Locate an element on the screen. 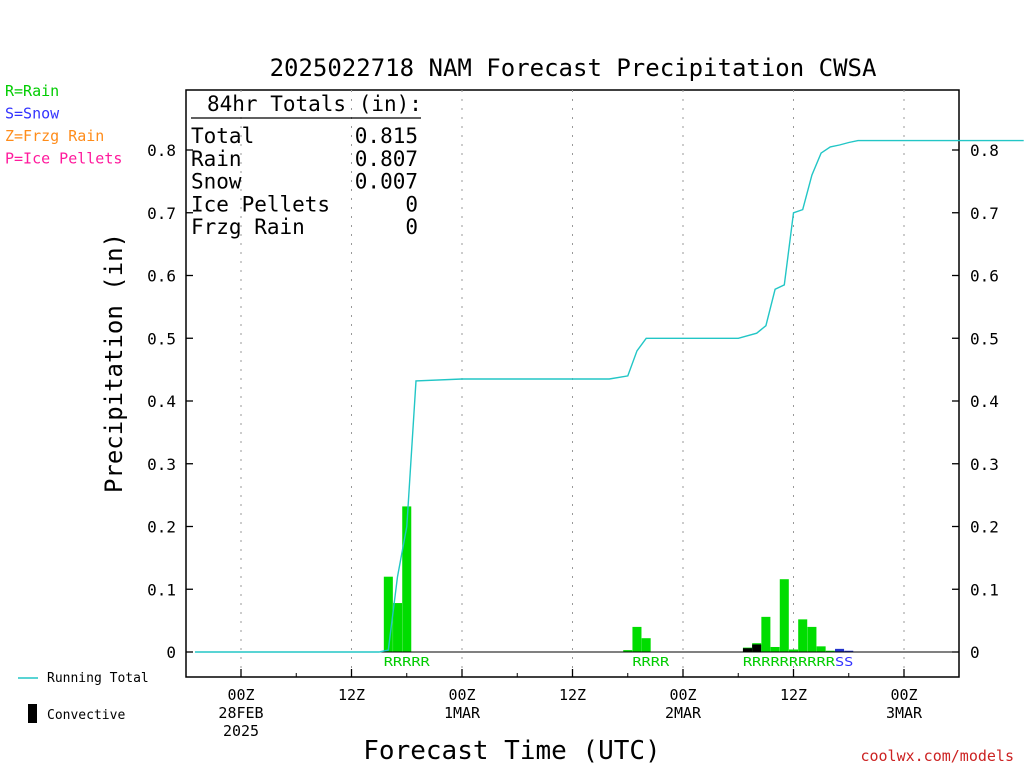 This screenshot has height=768, width=1024. precip-type-legend-entry: R=Rain is located at coordinates (32, 91).